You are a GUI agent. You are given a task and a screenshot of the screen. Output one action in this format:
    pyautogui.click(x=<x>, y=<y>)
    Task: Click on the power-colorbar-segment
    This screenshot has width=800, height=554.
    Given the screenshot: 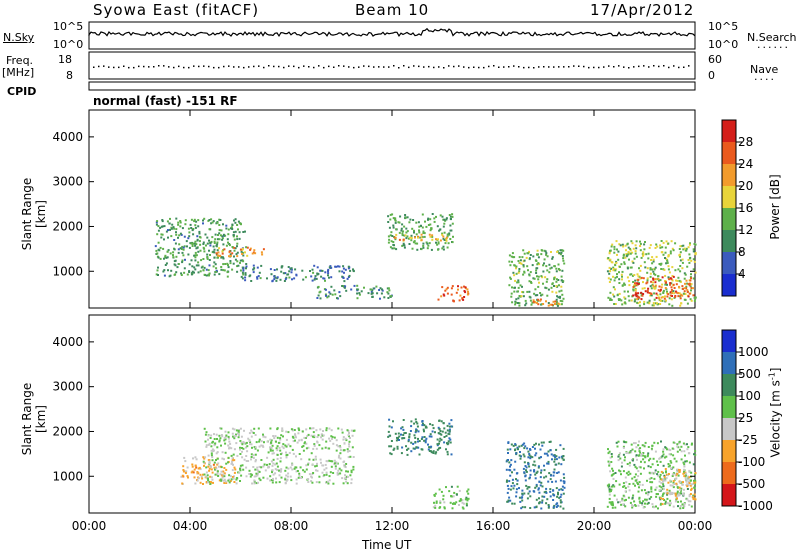 What is the action you would take?
    pyautogui.click(x=729, y=285)
    